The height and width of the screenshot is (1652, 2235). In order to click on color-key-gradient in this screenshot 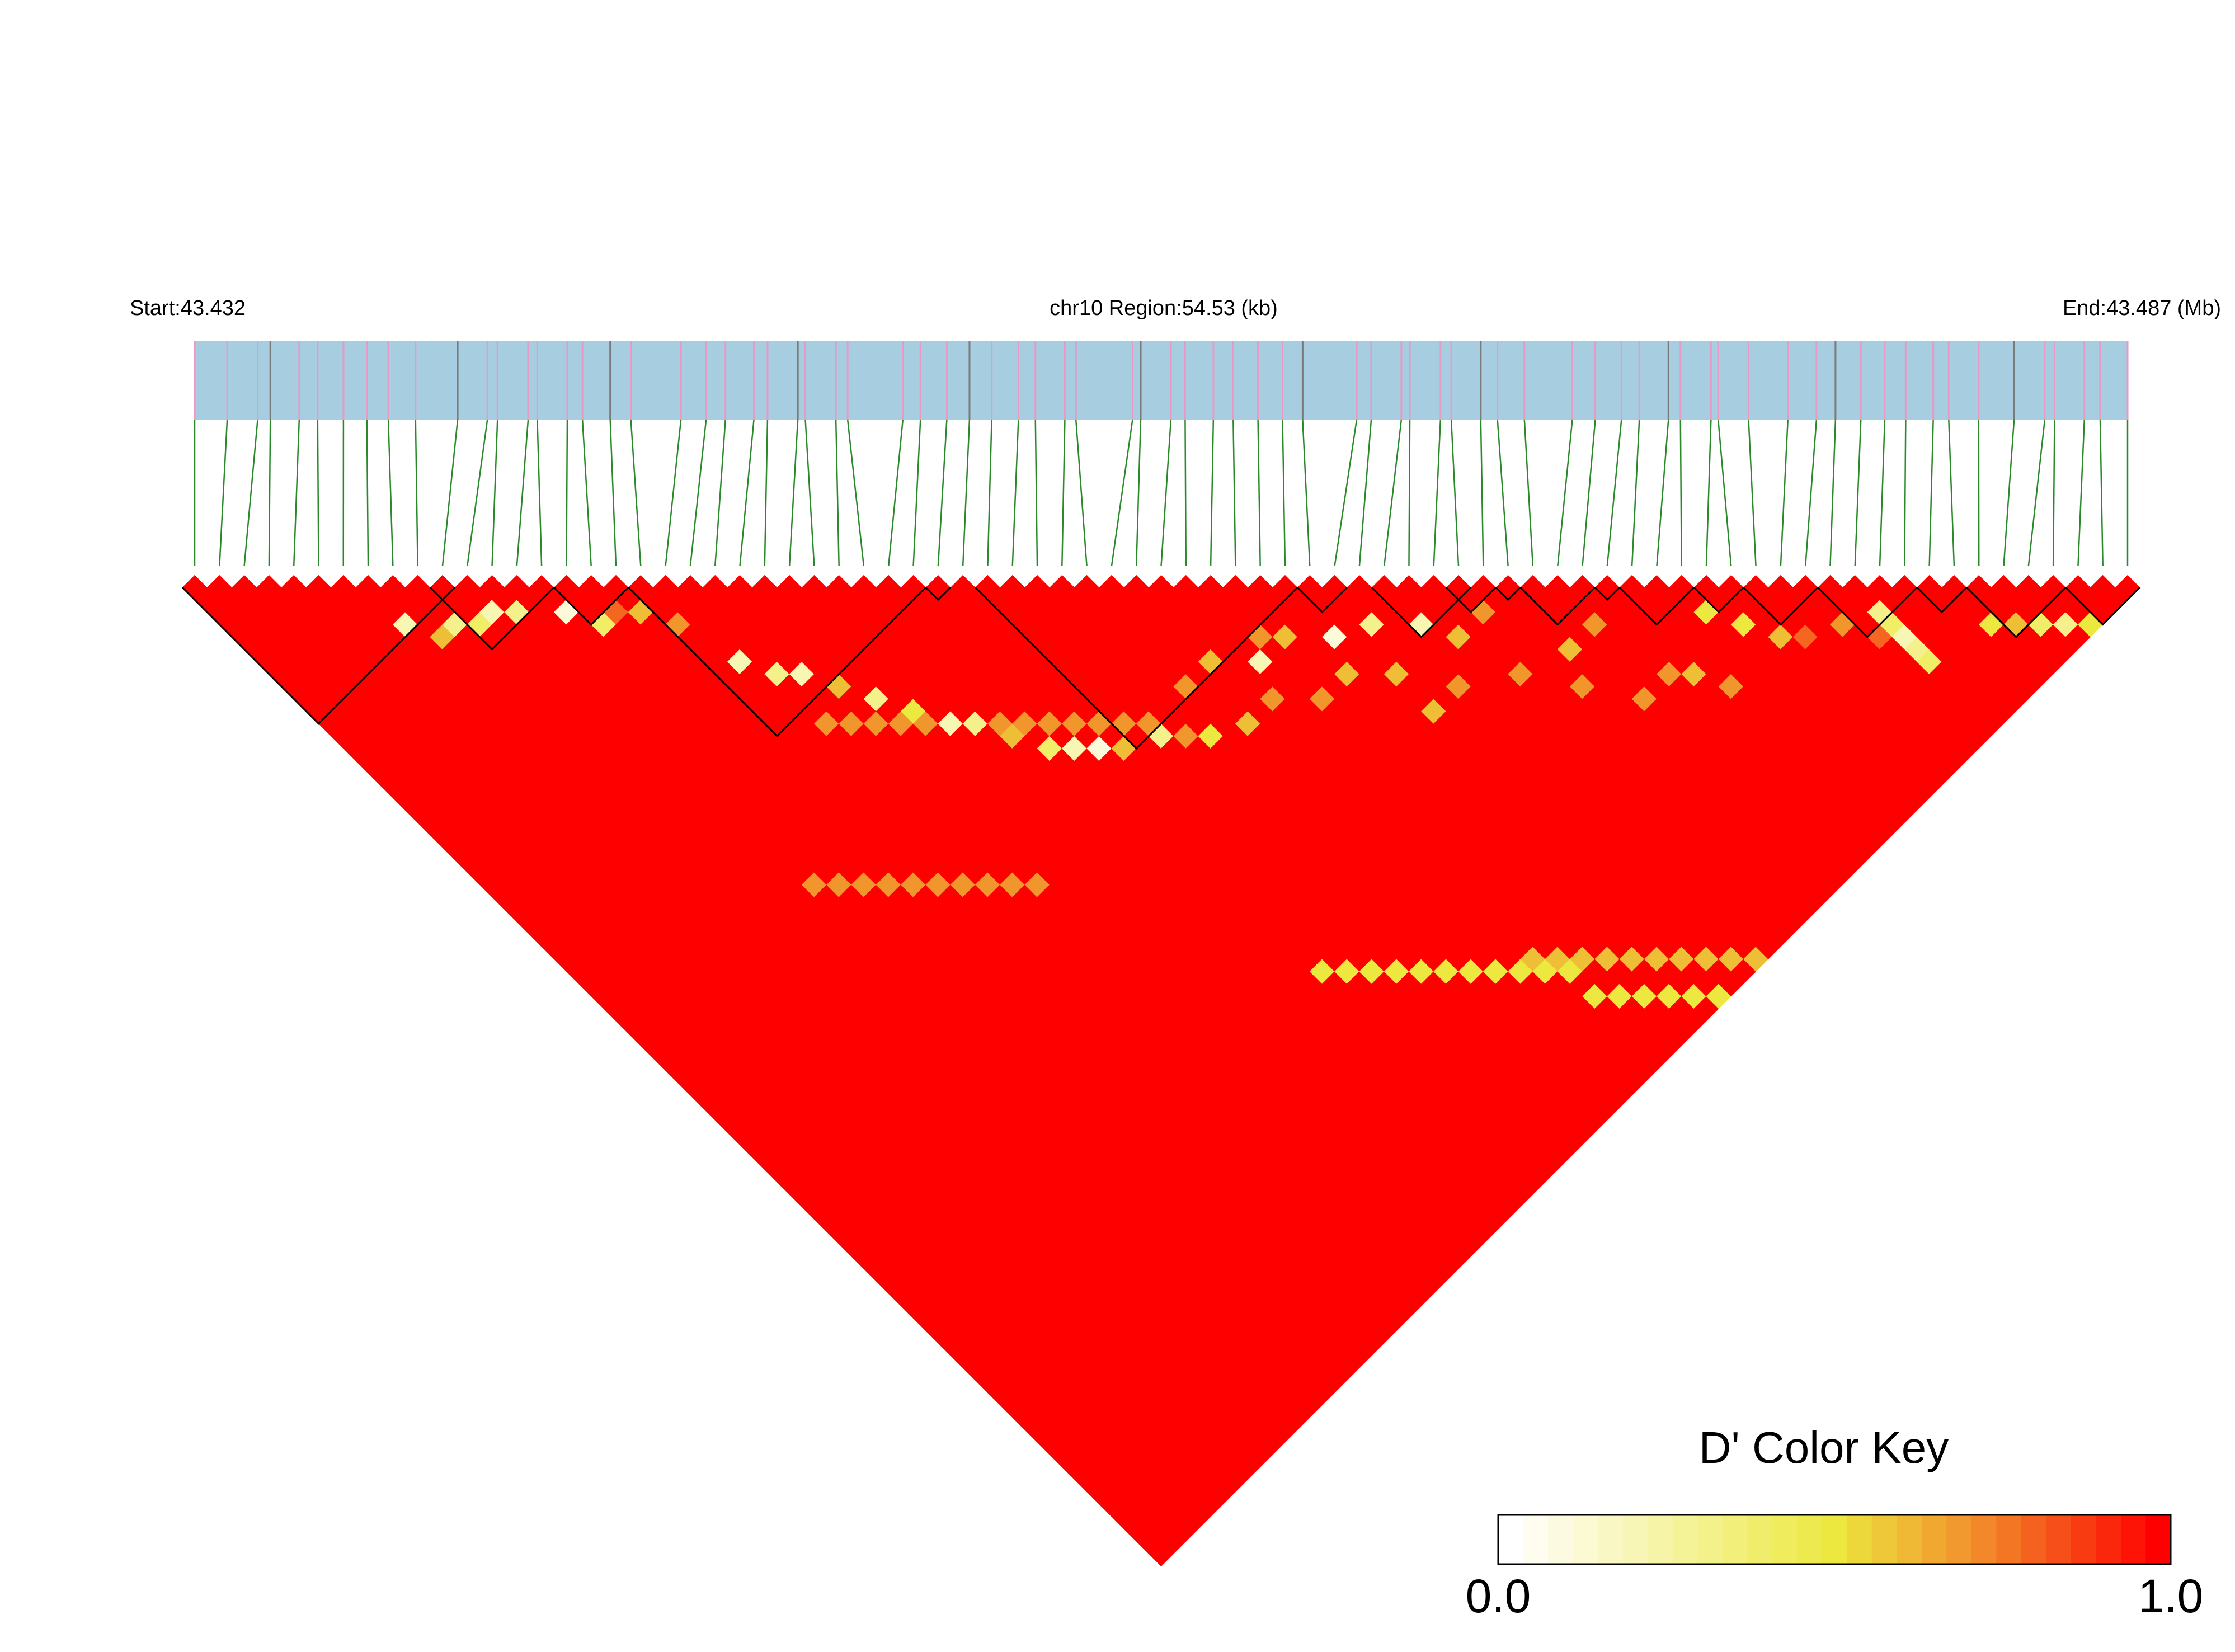, I will do `click(1834, 1540)`.